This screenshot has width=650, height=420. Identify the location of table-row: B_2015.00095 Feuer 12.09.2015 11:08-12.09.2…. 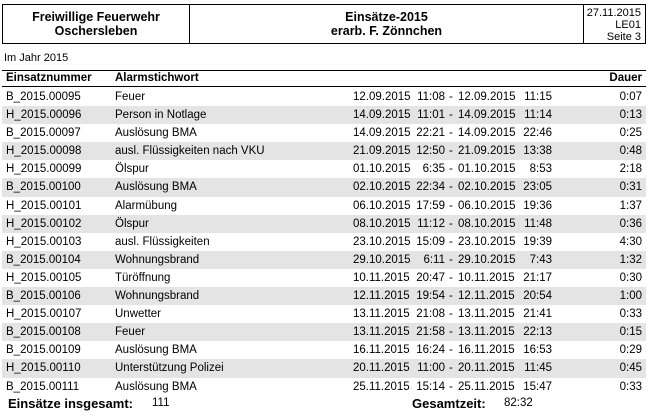
(324, 97).